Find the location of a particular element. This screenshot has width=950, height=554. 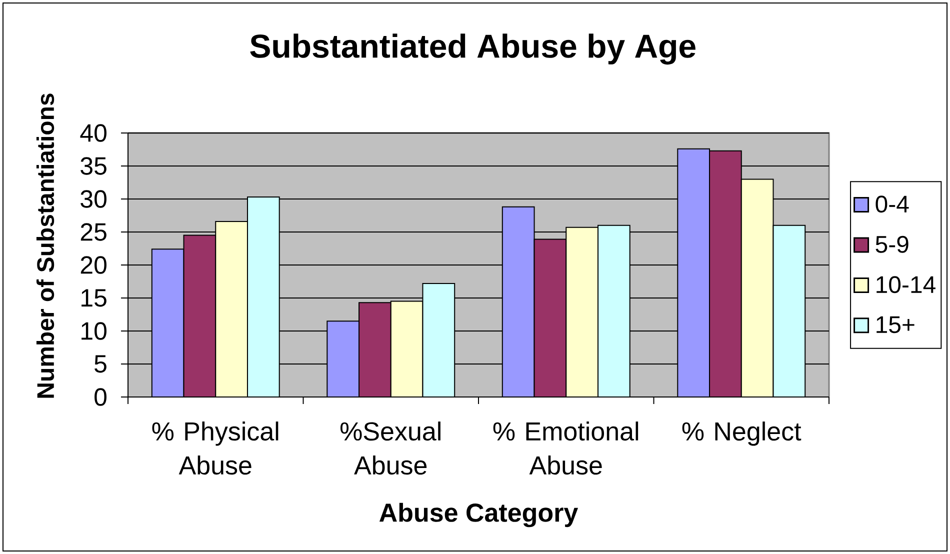

x-tick-label: % Neglect is located at coordinates (742, 434).